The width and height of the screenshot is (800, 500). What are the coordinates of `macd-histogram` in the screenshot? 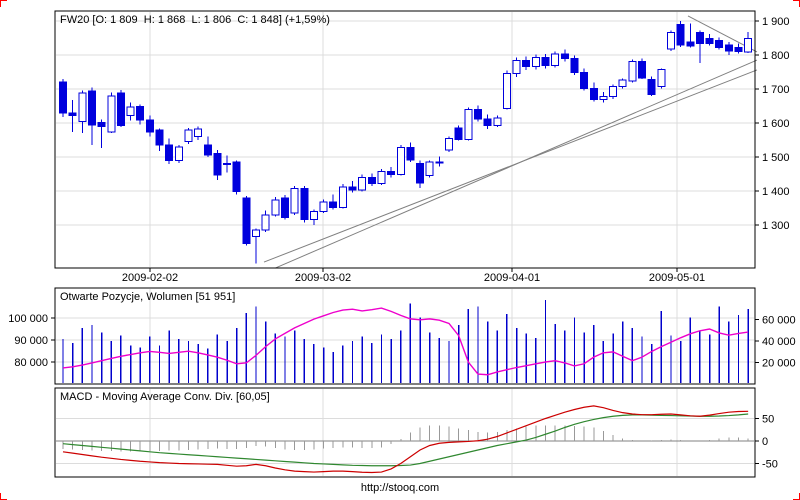 It's located at (405, 438).